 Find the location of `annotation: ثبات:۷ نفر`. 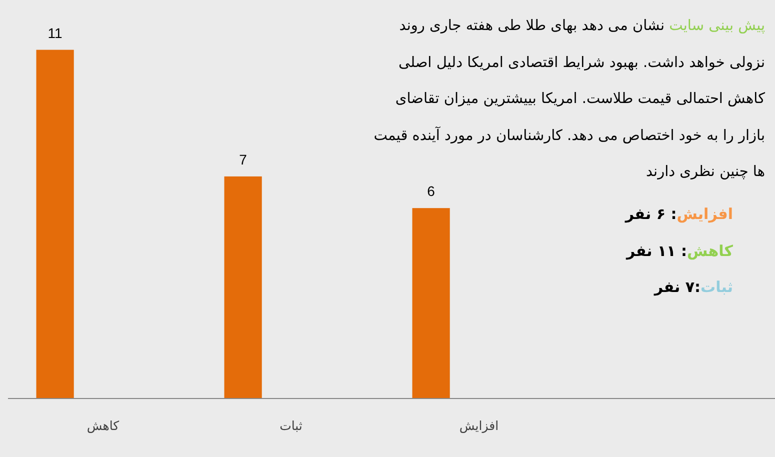

annotation: ثبات:۷ نفر is located at coordinates (692, 287).